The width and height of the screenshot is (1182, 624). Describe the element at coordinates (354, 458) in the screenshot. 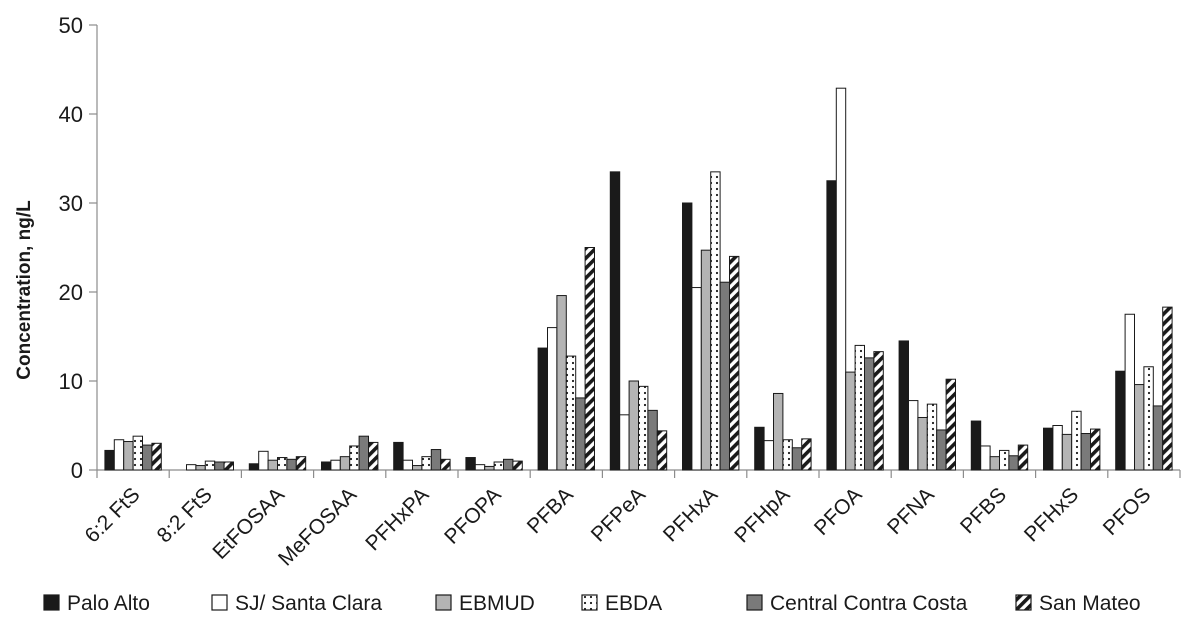

I see `bar-ebda-mefosaa` at that location.